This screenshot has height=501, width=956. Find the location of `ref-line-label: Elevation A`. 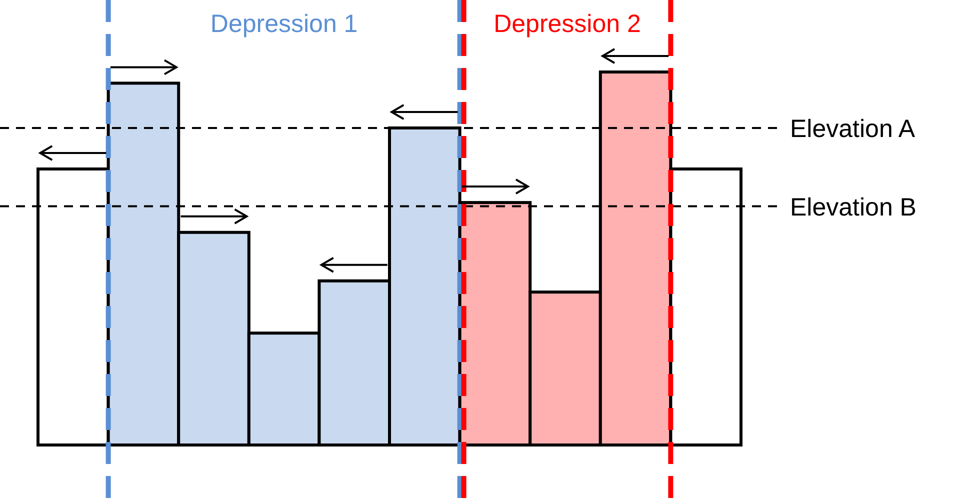

ref-line-label: Elevation A is located at coordinates (853, 128).